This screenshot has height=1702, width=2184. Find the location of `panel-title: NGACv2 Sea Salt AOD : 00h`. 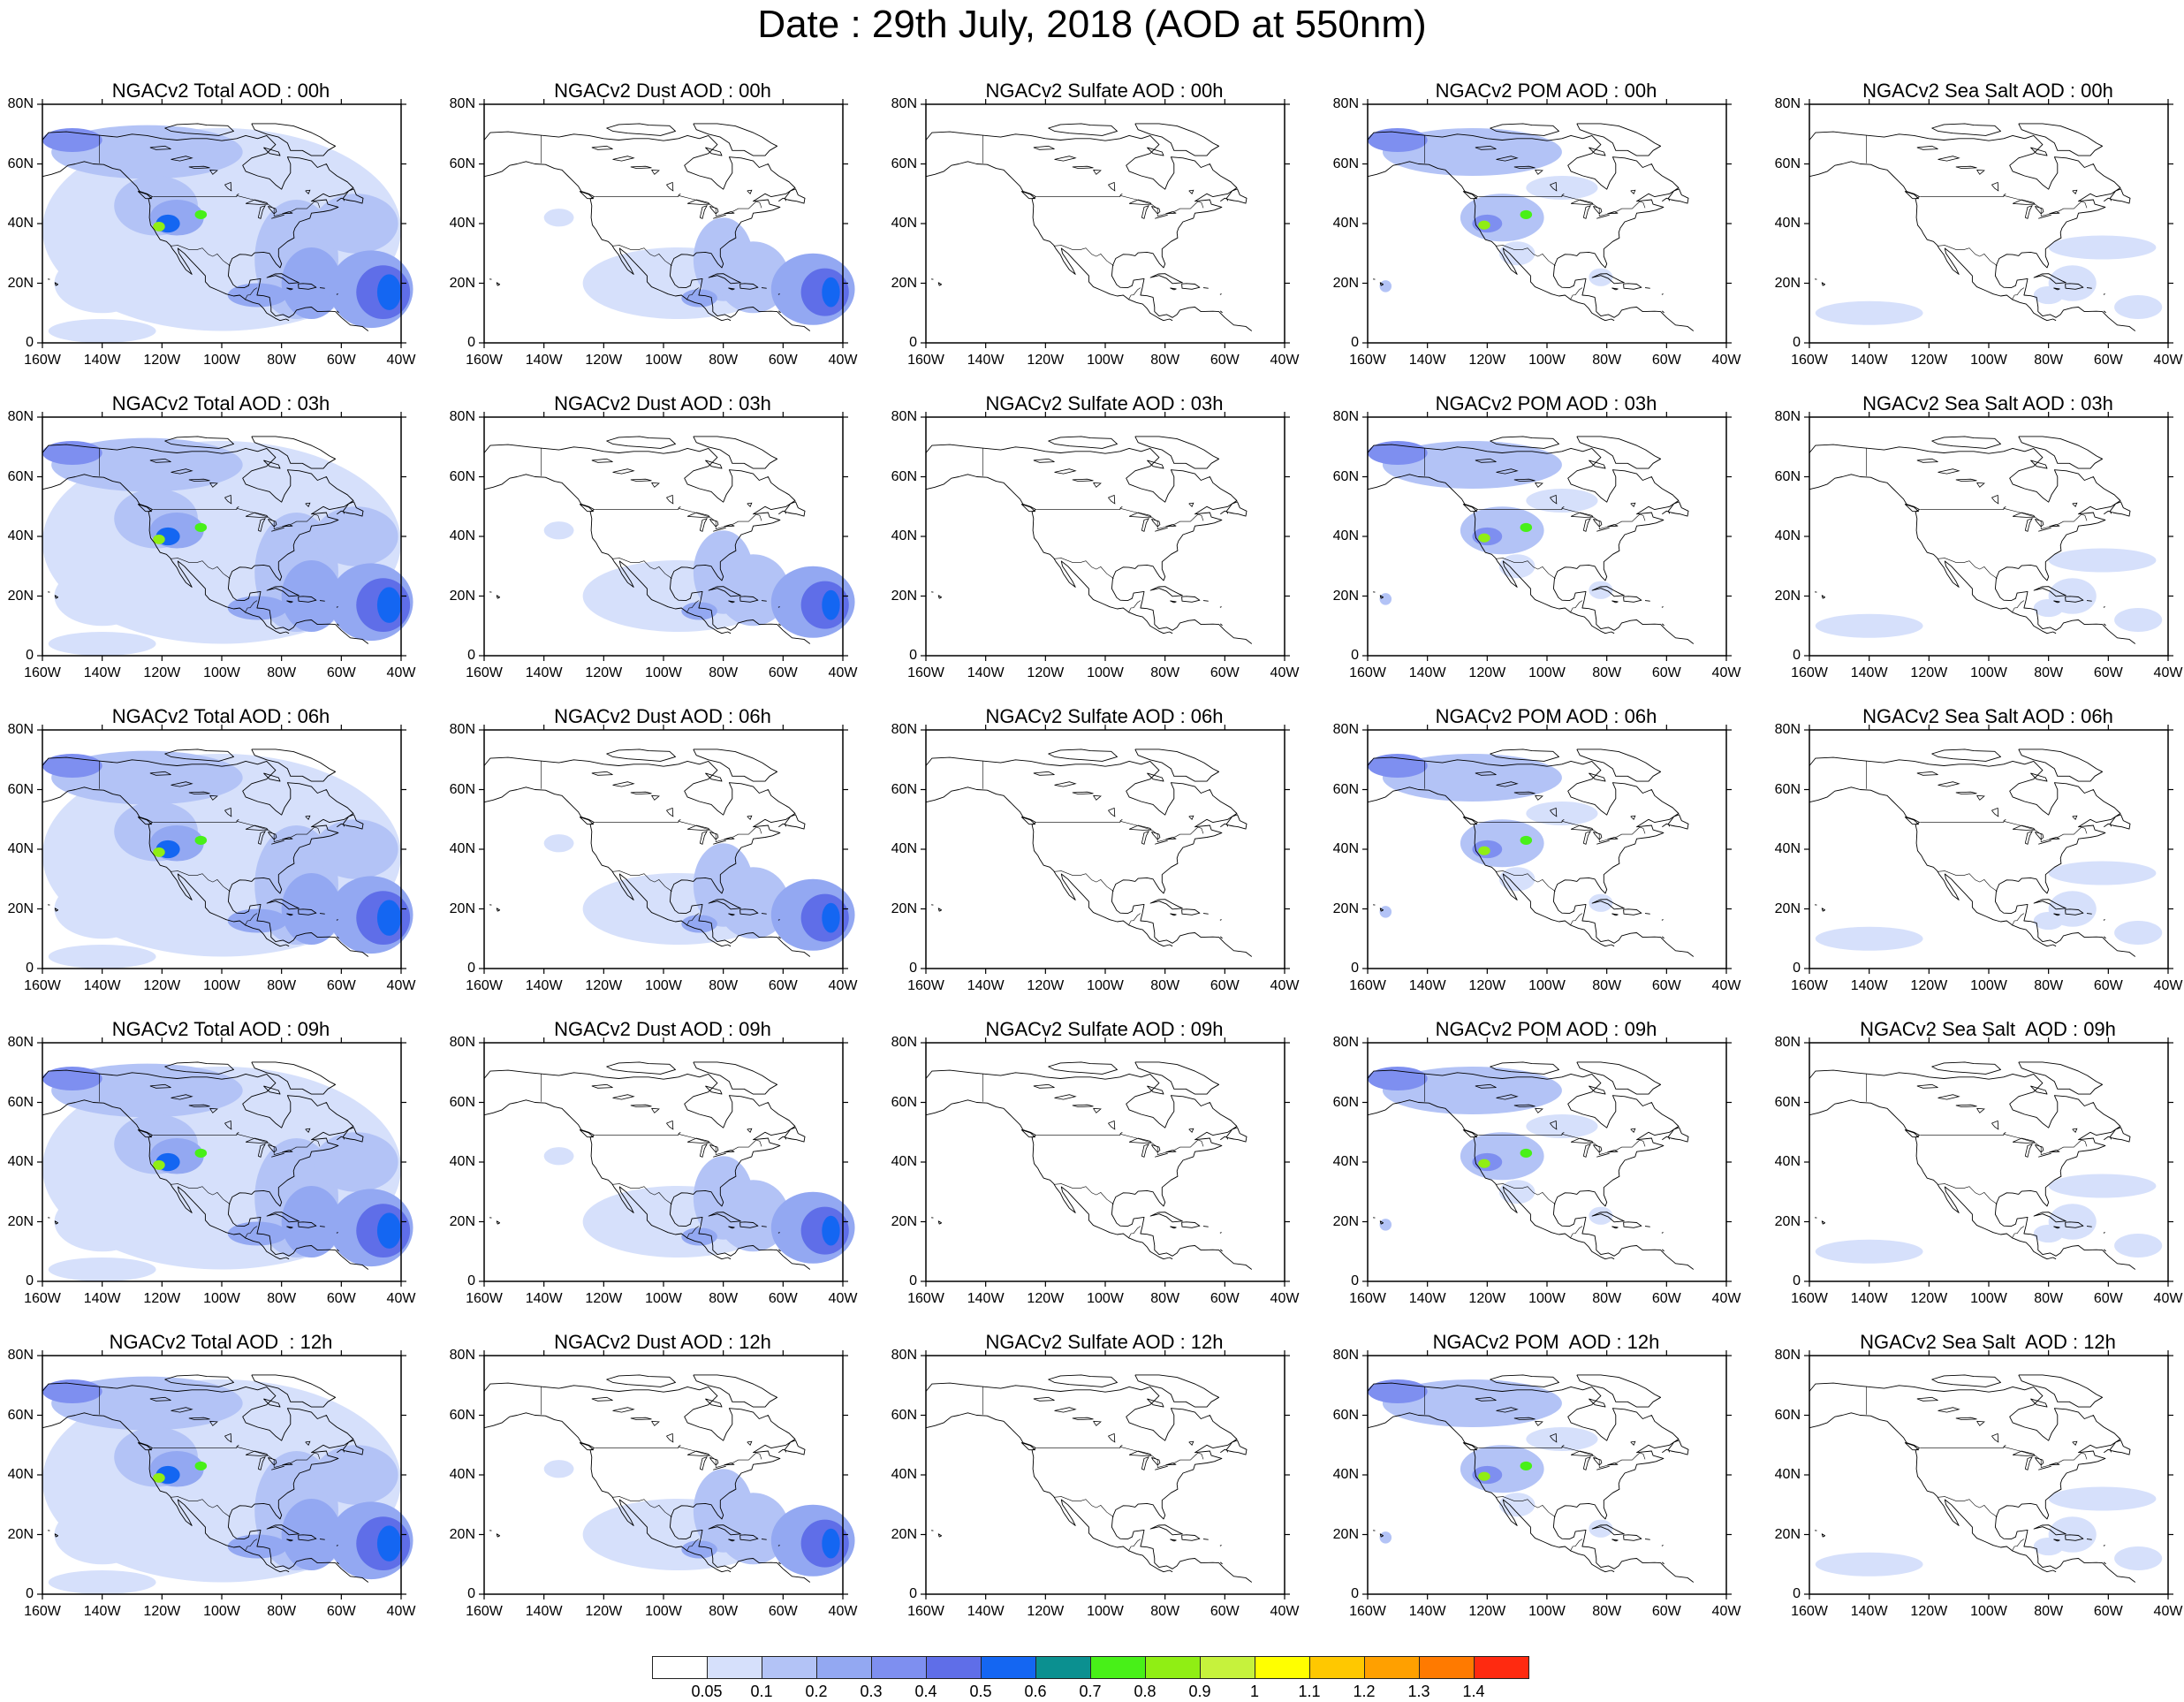

panel-title: NGACv2 Sea Salt AOD : 00h is located at coordinates (1988, 91).